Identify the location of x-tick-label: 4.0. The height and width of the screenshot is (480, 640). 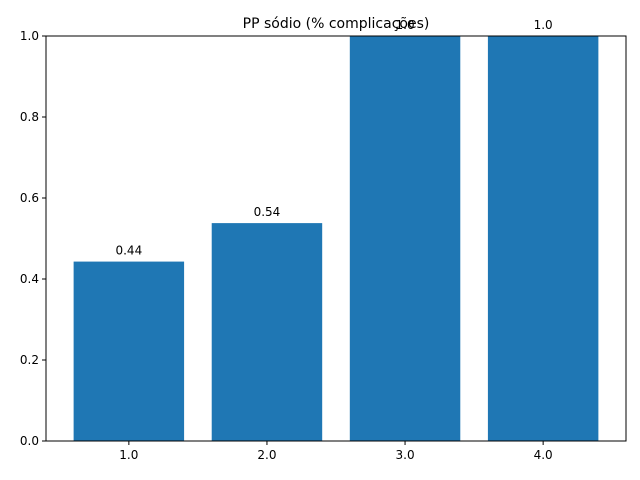
(543, 455).